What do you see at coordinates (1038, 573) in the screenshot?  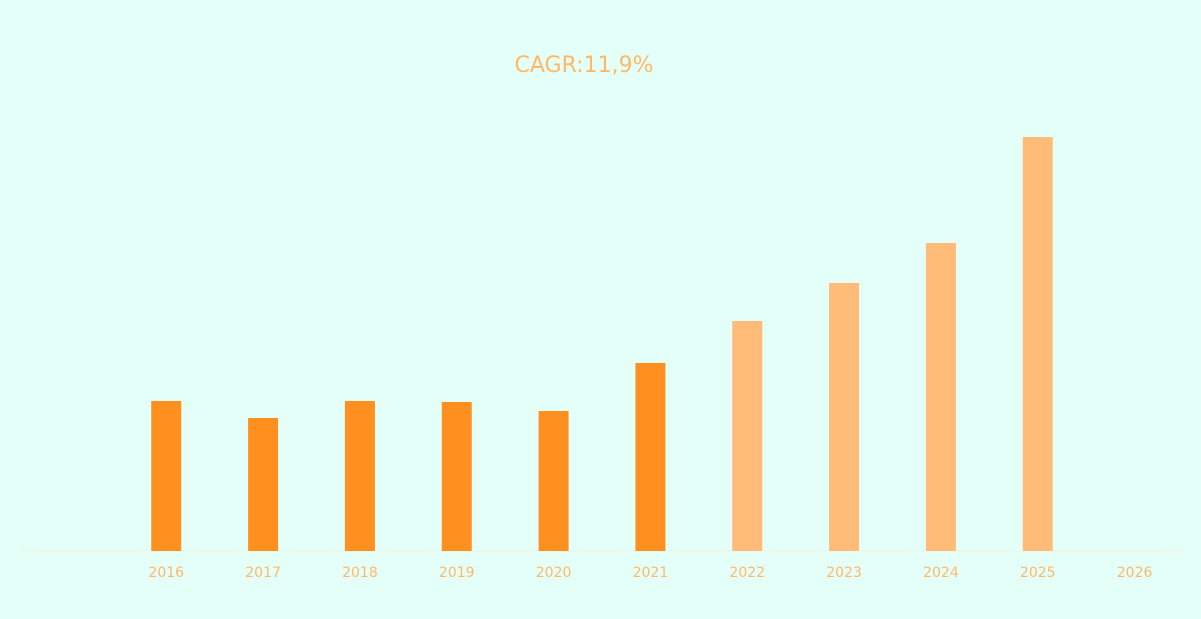 I see `x-tick-label: 2025` at bounding box center [1038, 573].